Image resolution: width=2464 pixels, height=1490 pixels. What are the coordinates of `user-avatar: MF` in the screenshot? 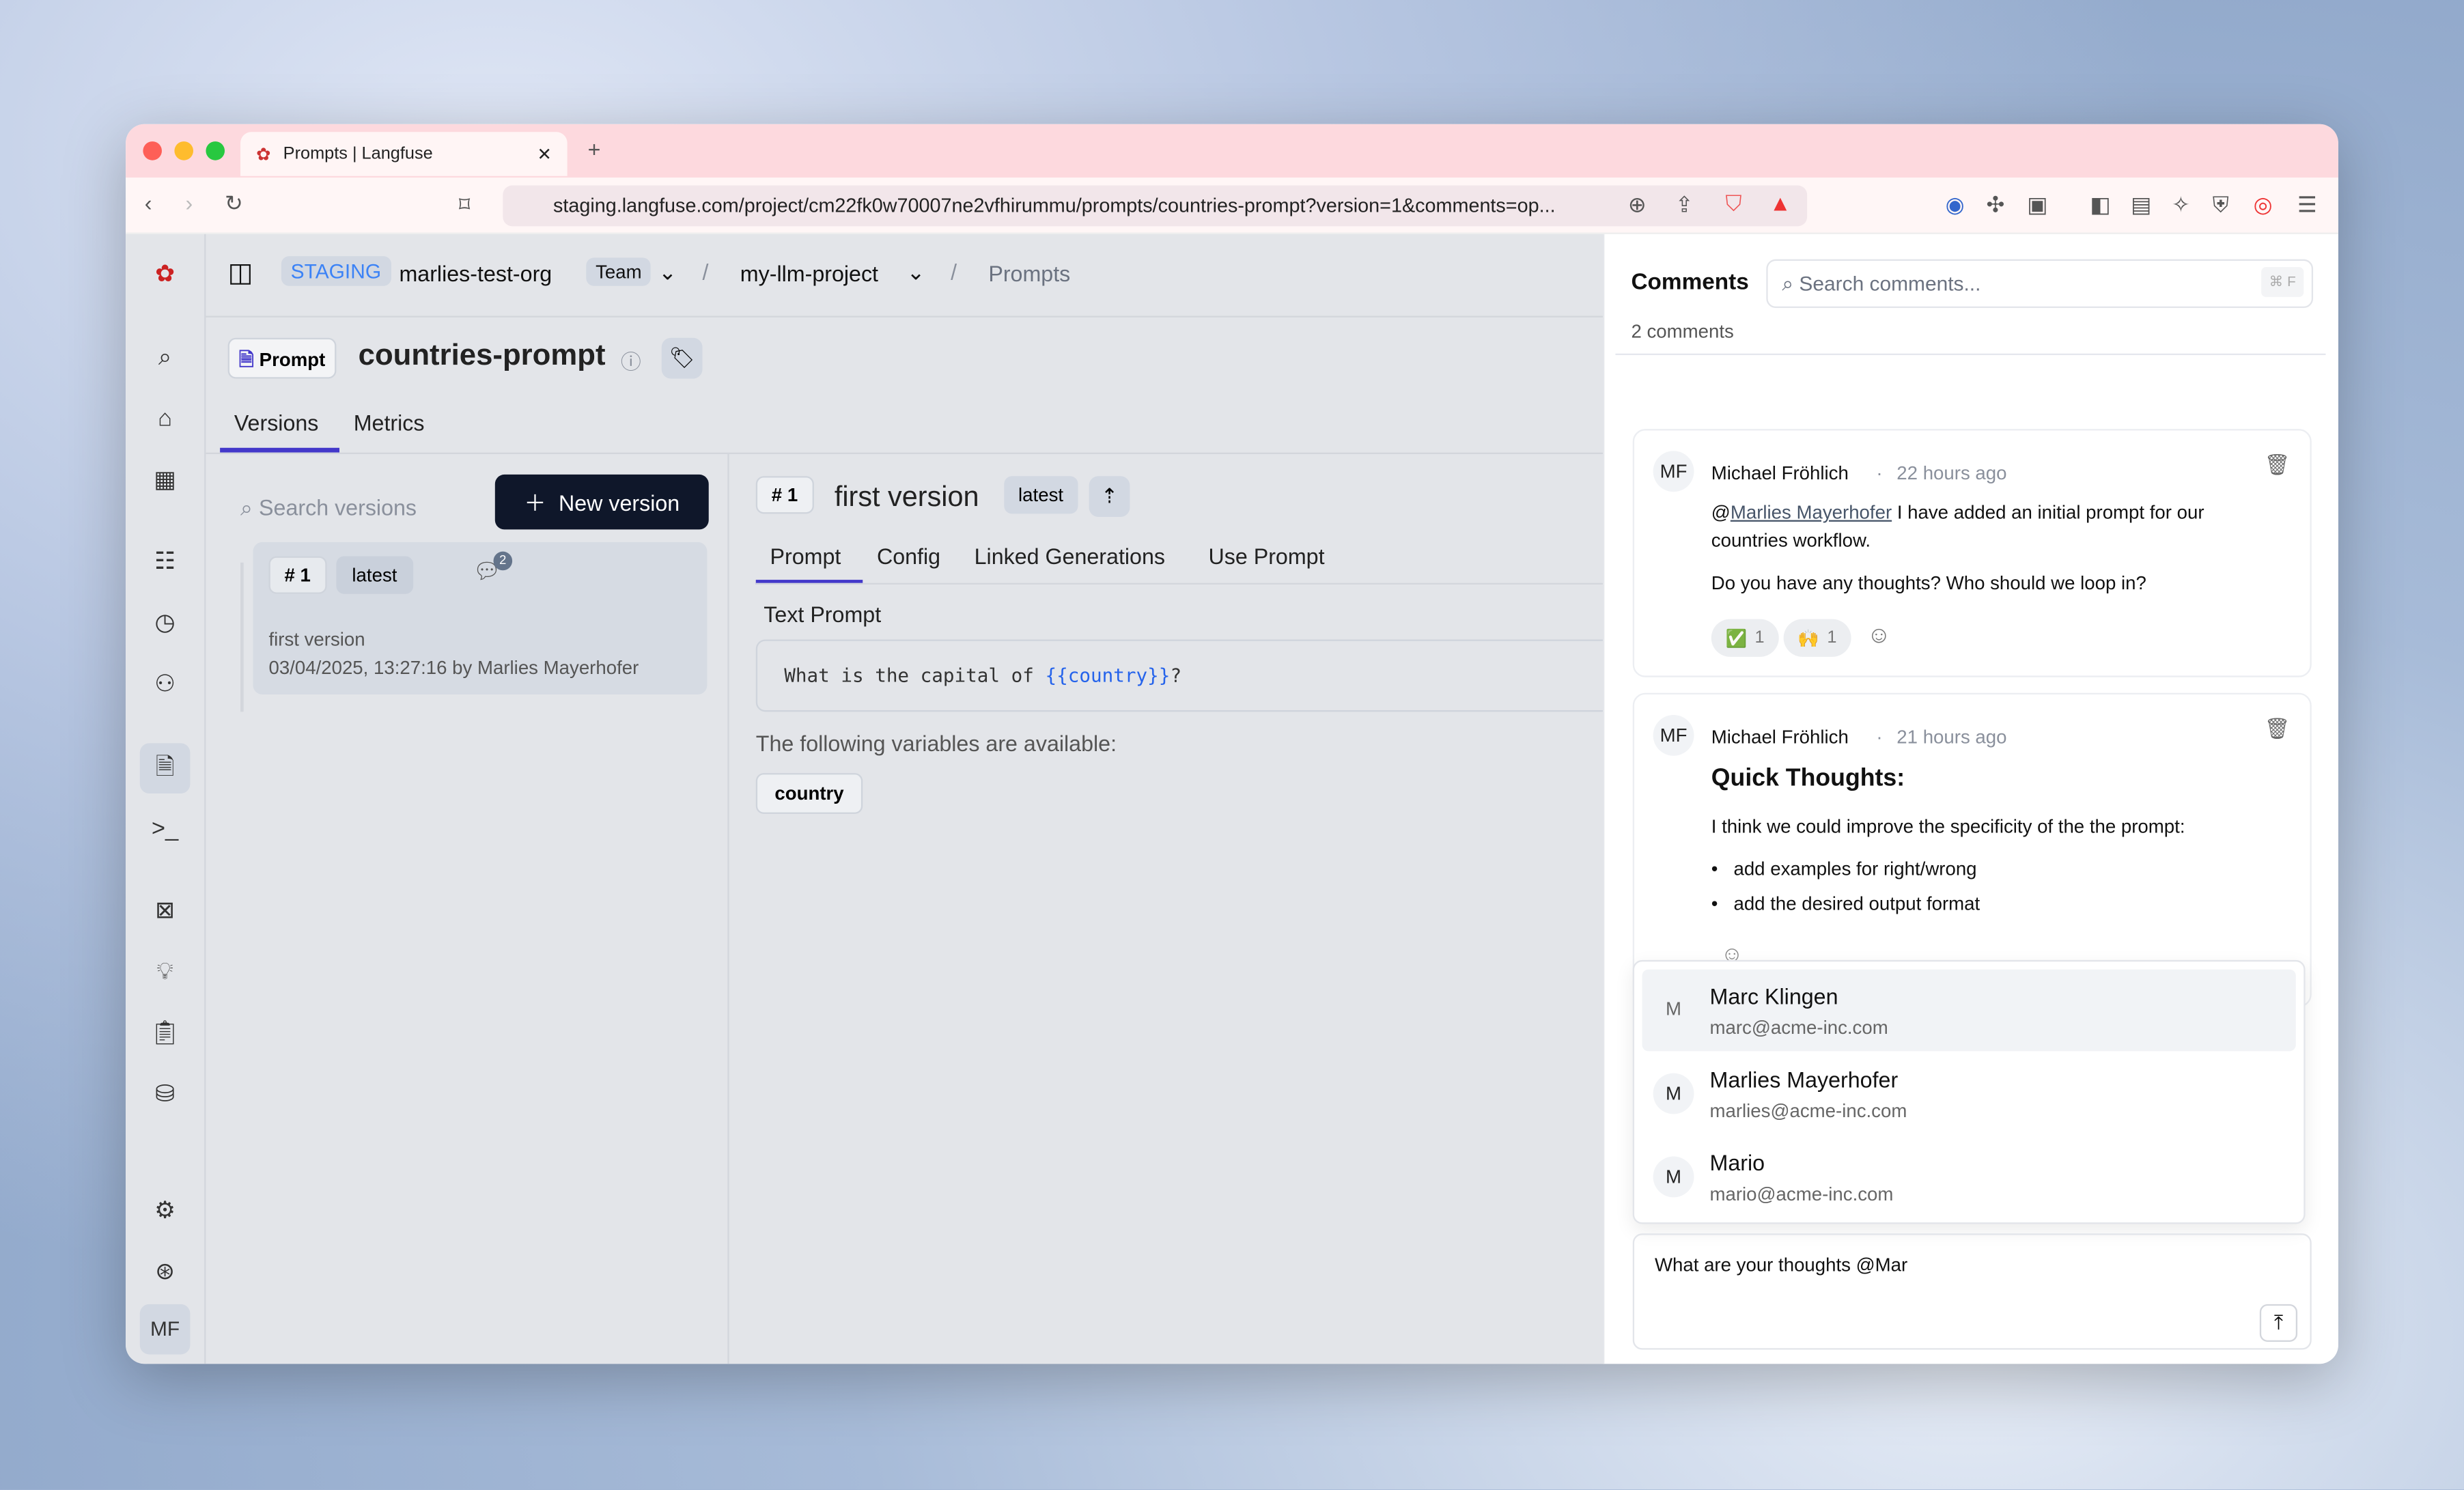 It's located at (165, 1329).